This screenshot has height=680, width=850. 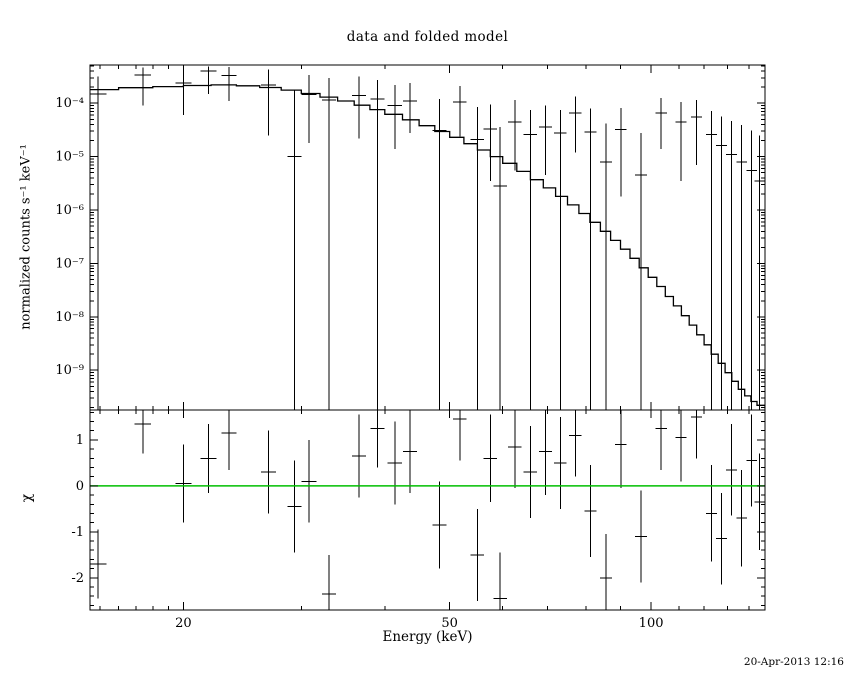 I want to click on svg-text: 10⁻⁸, so click(x=69, y=317).